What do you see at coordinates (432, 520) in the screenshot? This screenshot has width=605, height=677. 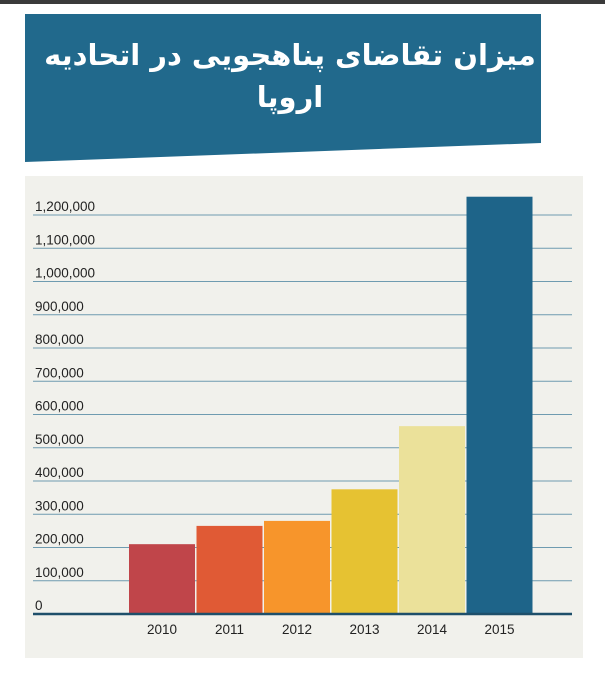 I see `bar-2014` at bounding box center [432, 520].